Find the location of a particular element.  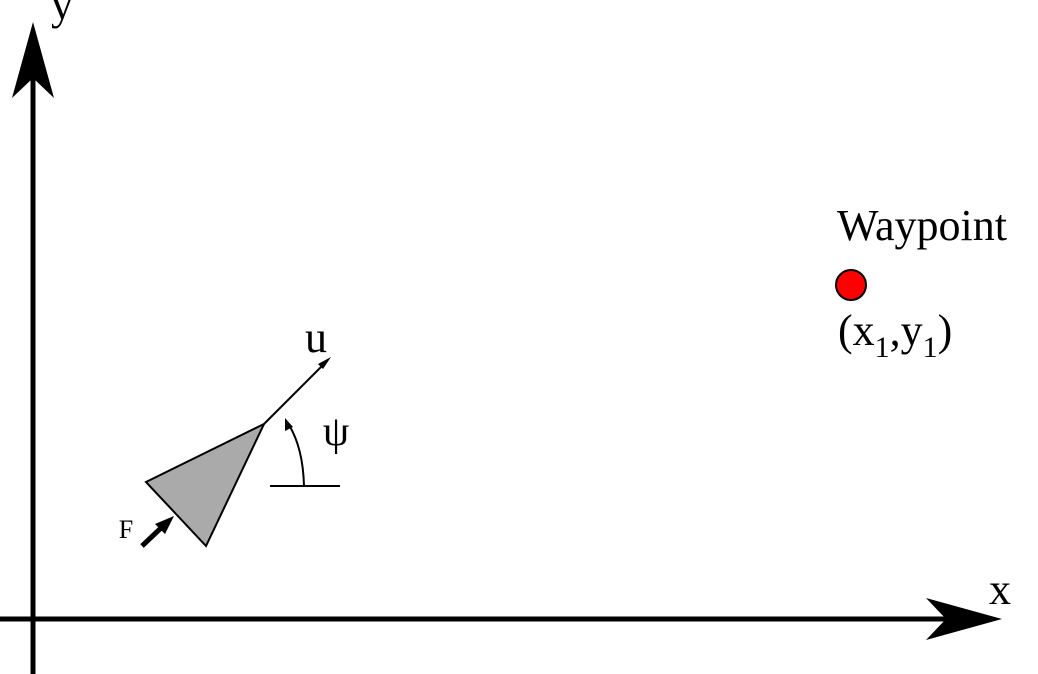

force-label: F is located at coordinates (126, 529).